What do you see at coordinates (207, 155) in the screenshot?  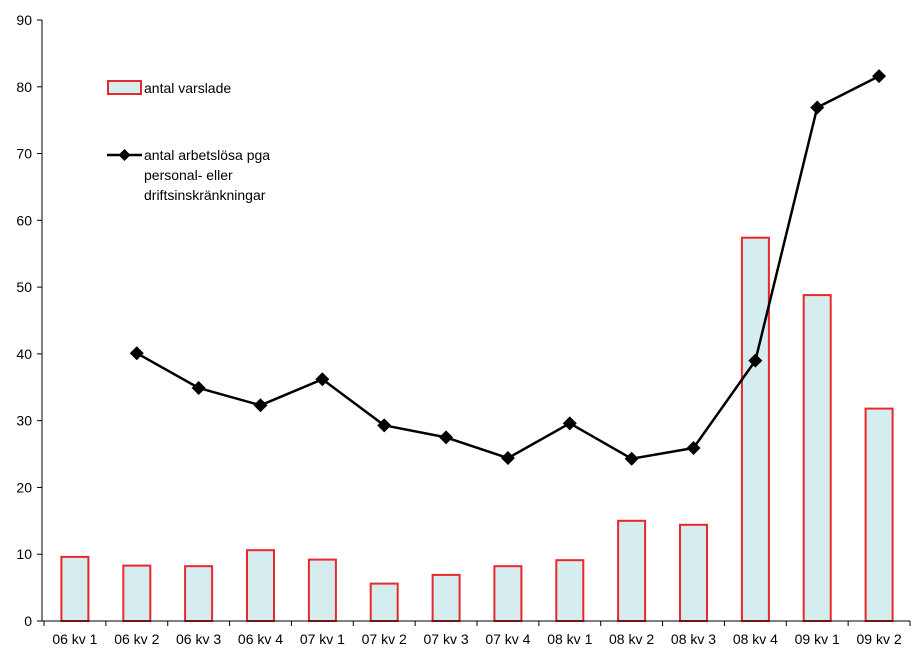 I see `legend-line-label-line-0: antal arbetslösa pga` at bounding box center [207, 155].